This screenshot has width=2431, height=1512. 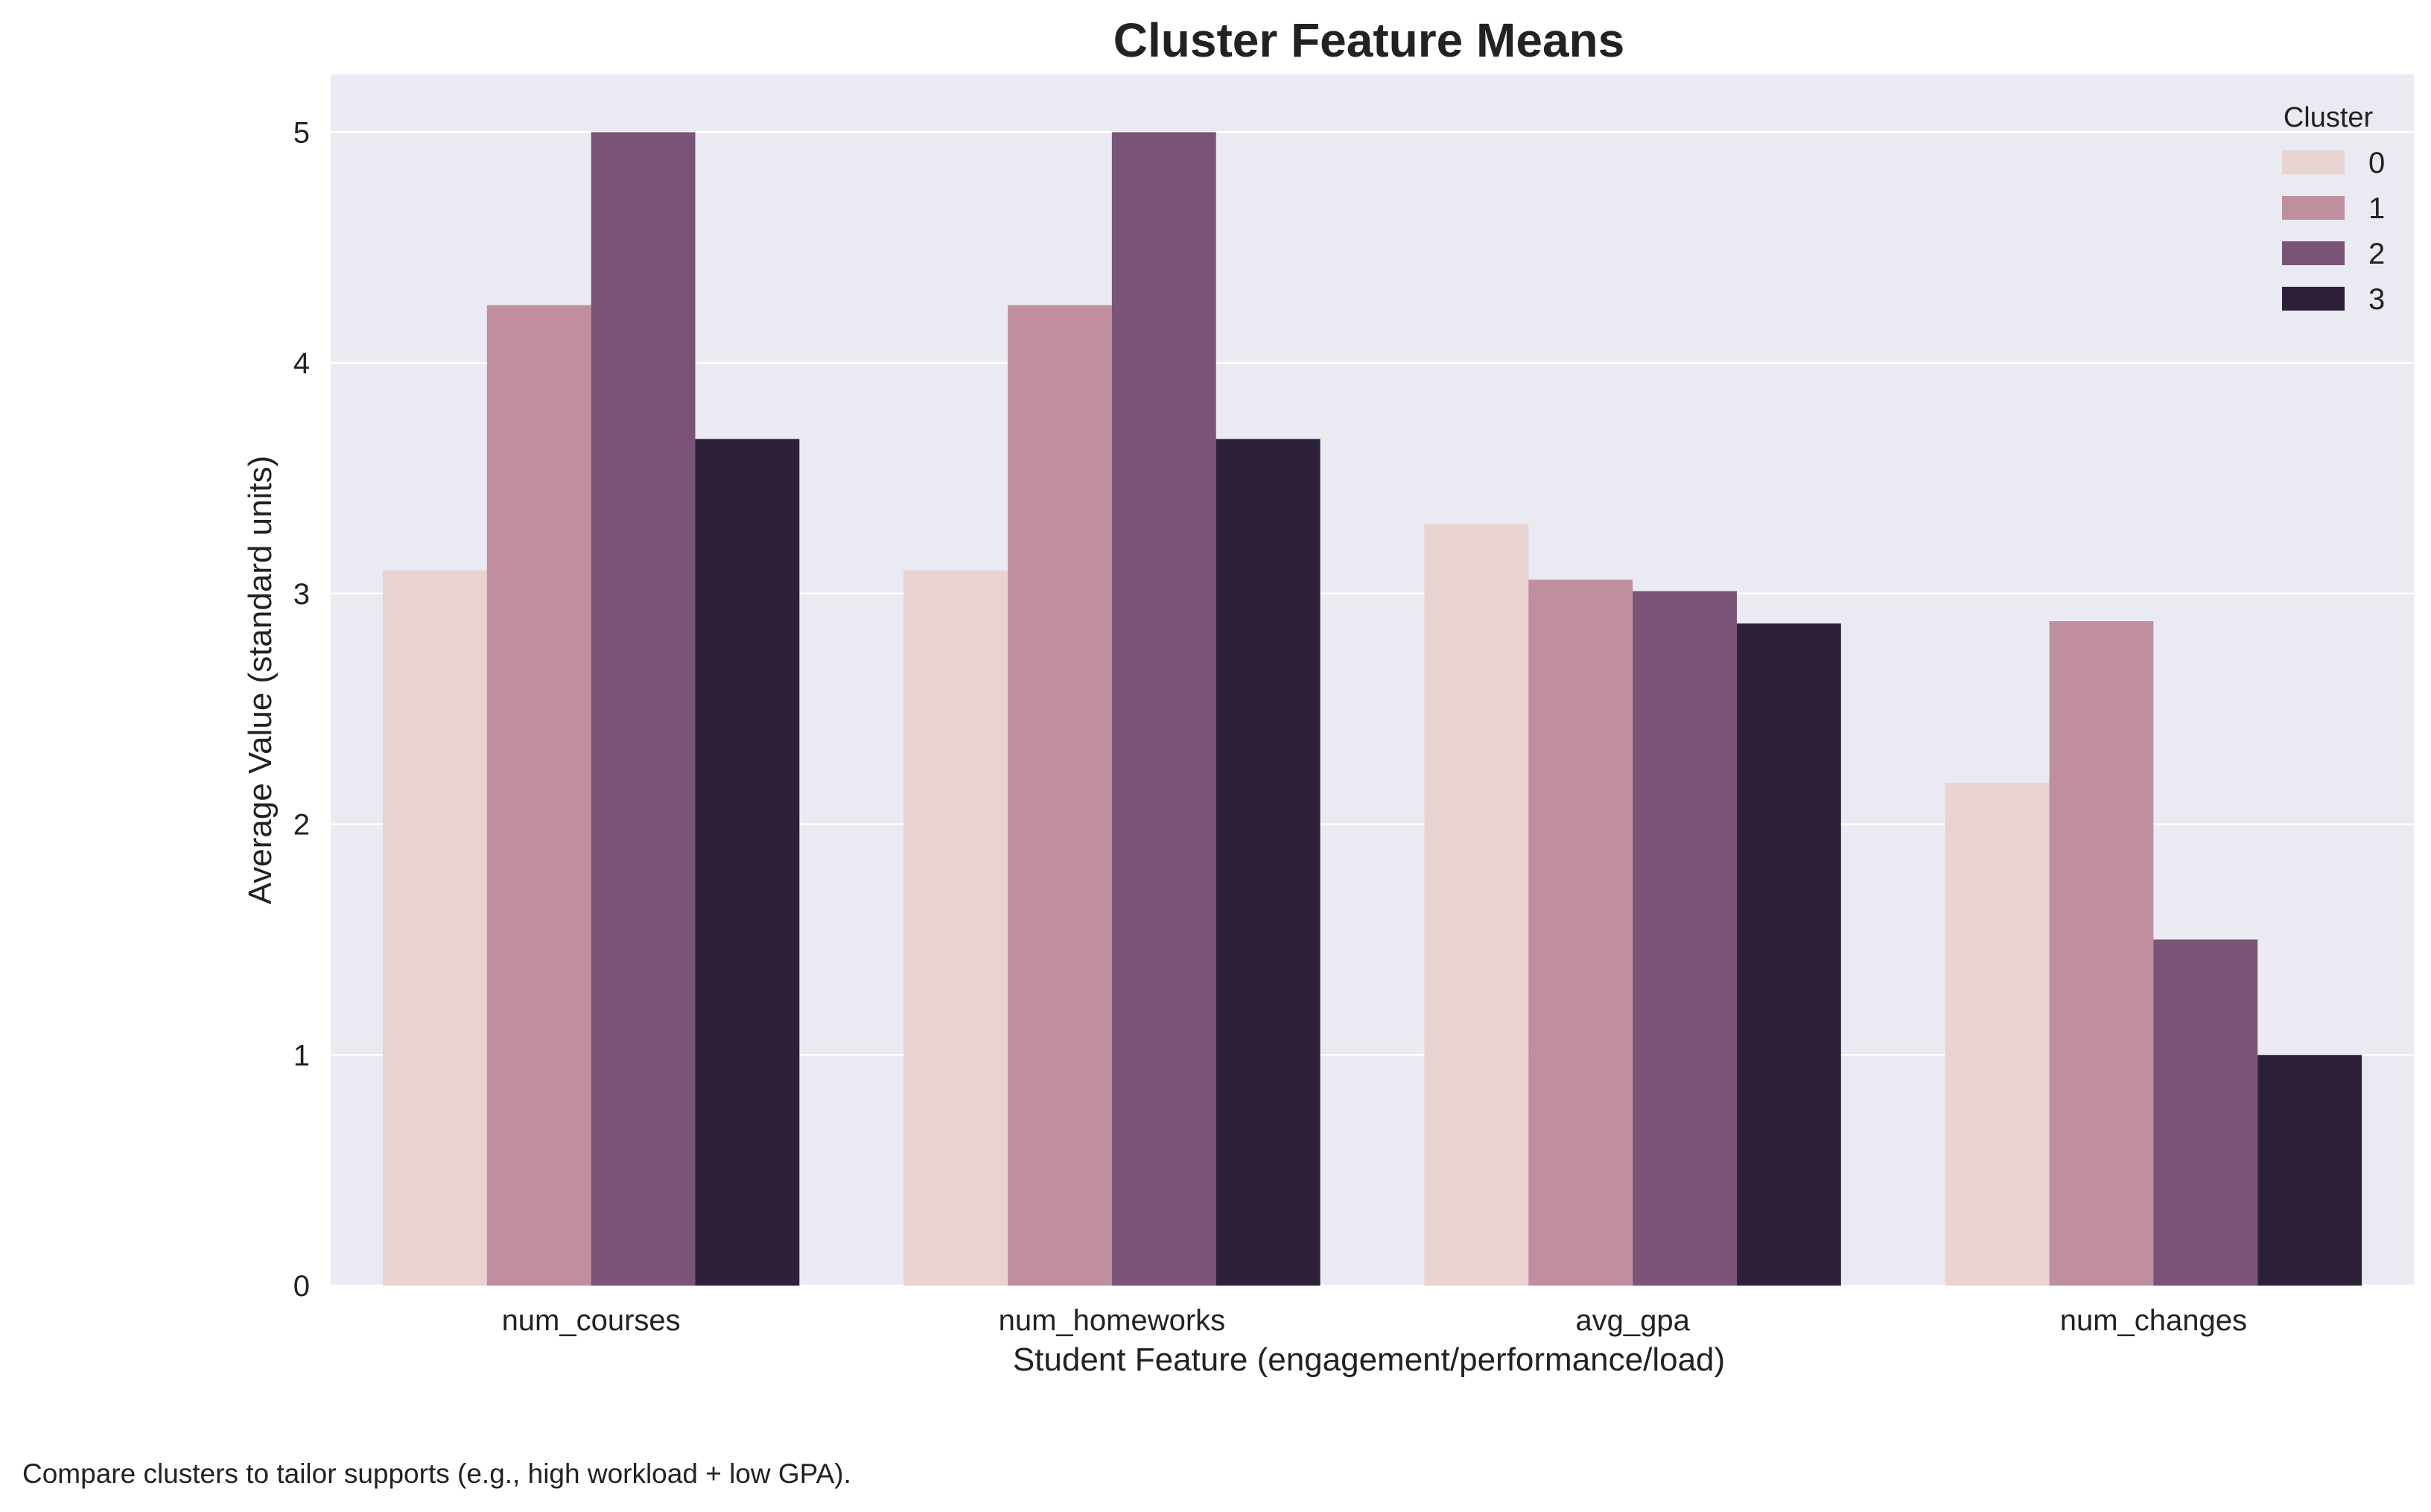 What do you see at coordinates (301, 594) in the screenshot?
I see `y-tick-label: 3` at bounding box center [301, 594].